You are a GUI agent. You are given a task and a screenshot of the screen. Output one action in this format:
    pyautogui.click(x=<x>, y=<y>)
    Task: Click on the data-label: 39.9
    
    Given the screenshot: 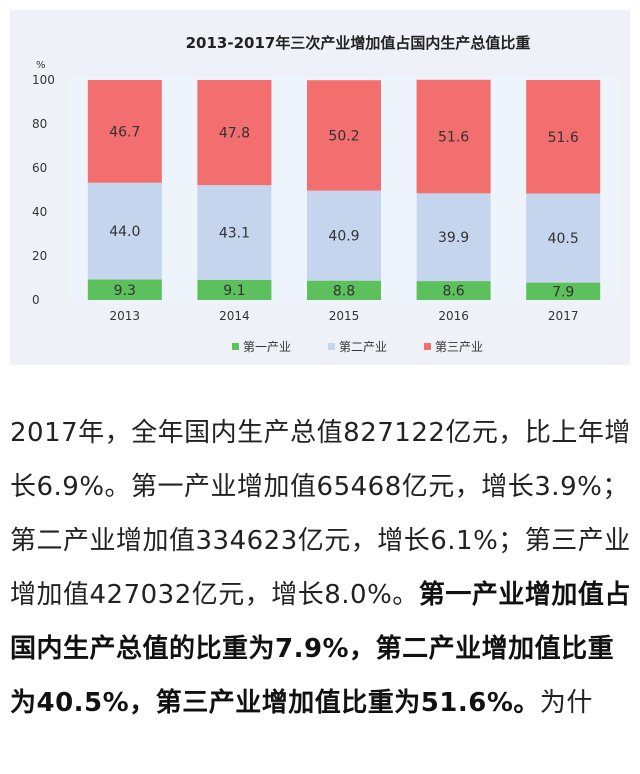 What is the action you would take?
    pyautogui.click(x=453, y=238)
    